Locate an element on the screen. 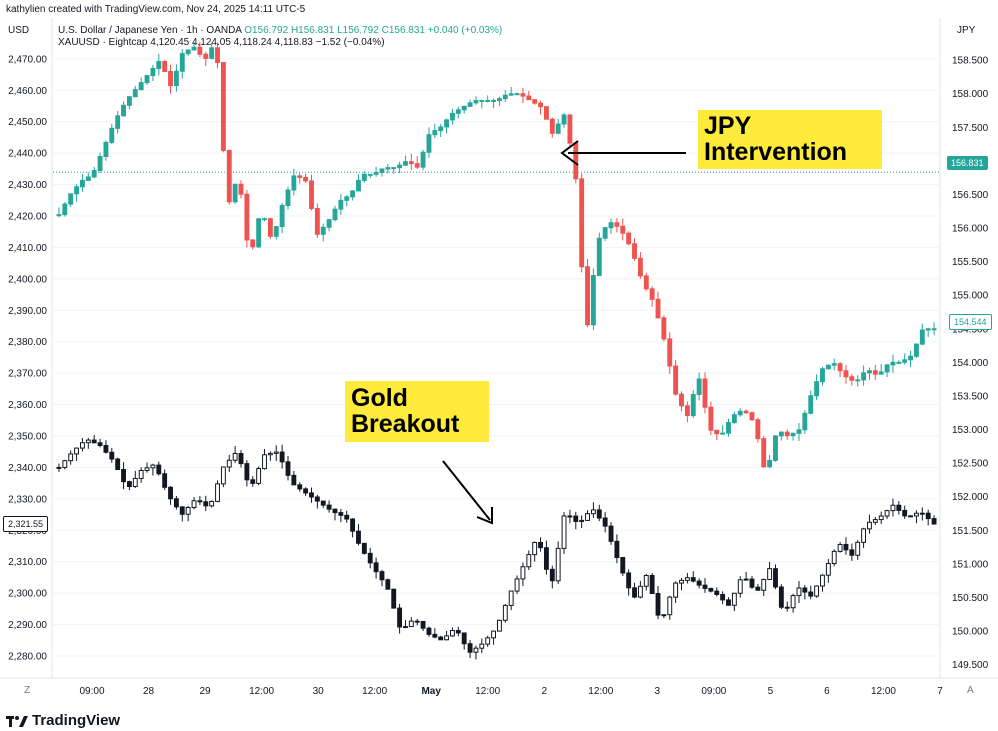 Image resolution: width=998 pixels, height=731 pixels. gold-last-price-box: 2,321.55 is located at coordinates (26, 524).